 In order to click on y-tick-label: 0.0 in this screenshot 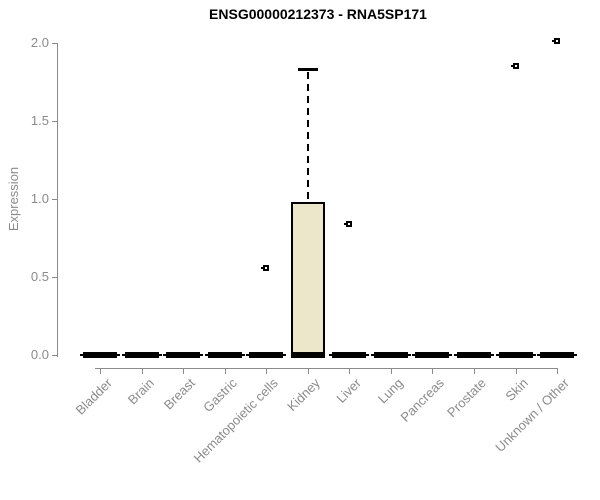, I will do `click(39, 354)`.